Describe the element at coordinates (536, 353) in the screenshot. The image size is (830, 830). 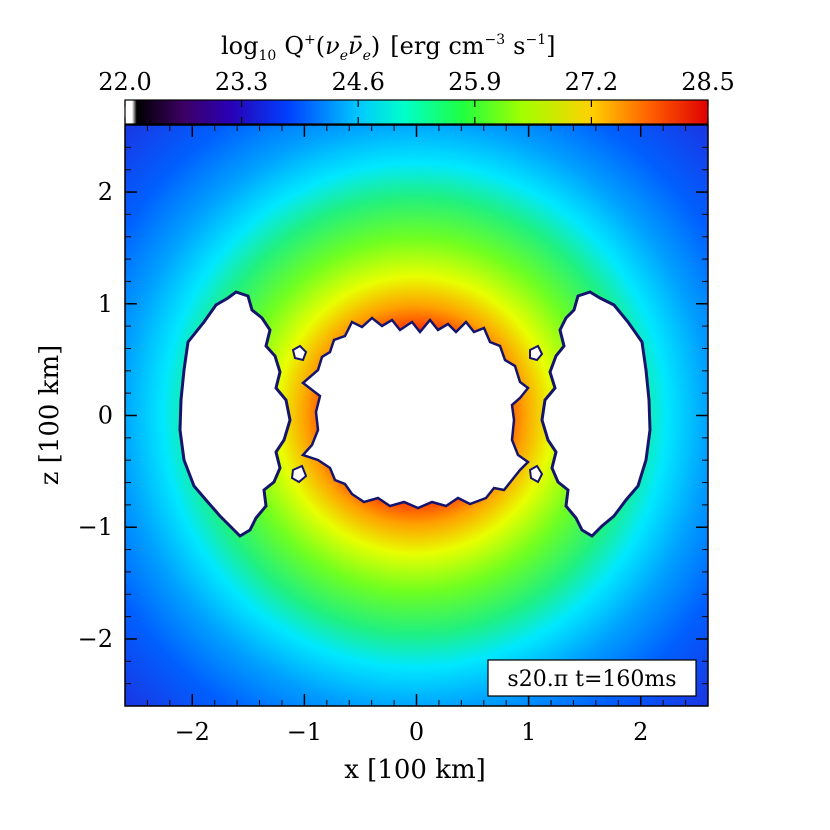
I see `right-upper-blob` at that location.